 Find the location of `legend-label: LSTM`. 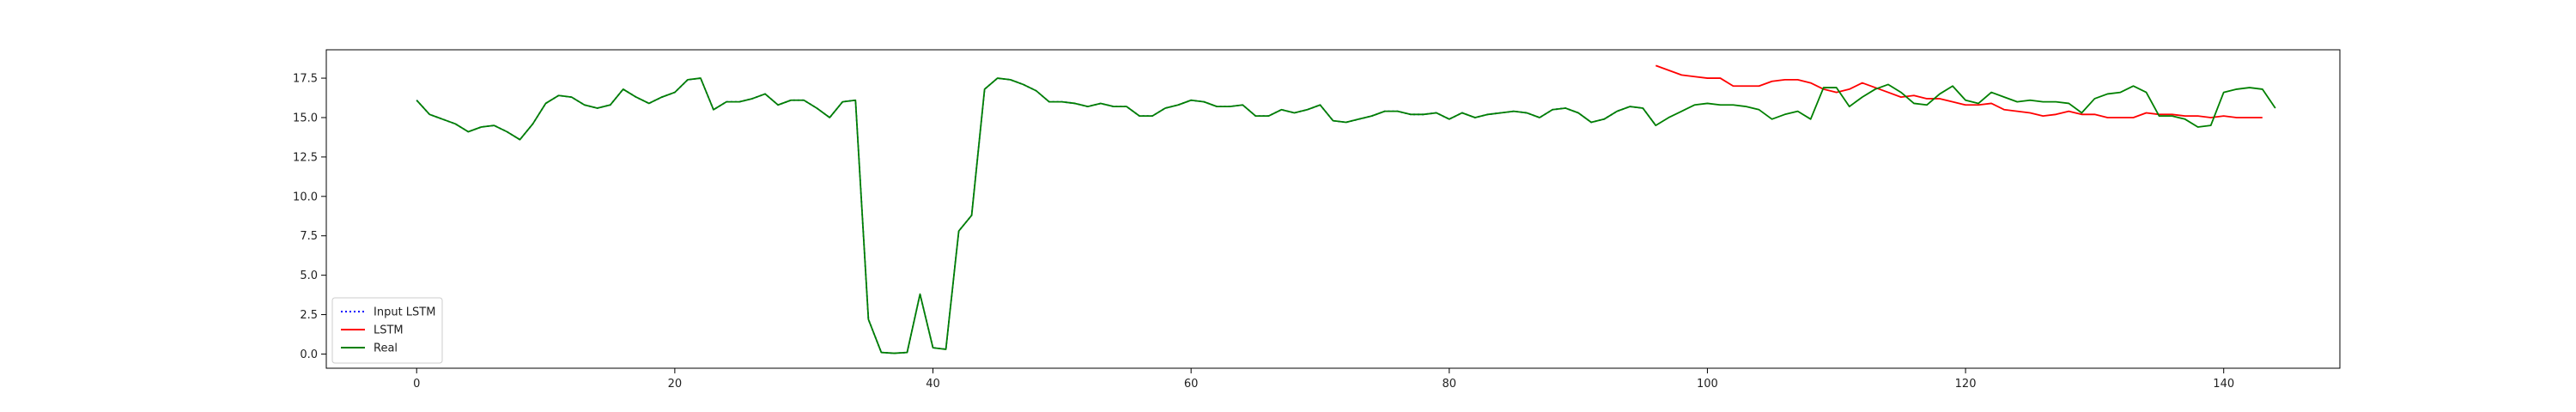

legend-label: LSTM is located at coordinates (389, 330).